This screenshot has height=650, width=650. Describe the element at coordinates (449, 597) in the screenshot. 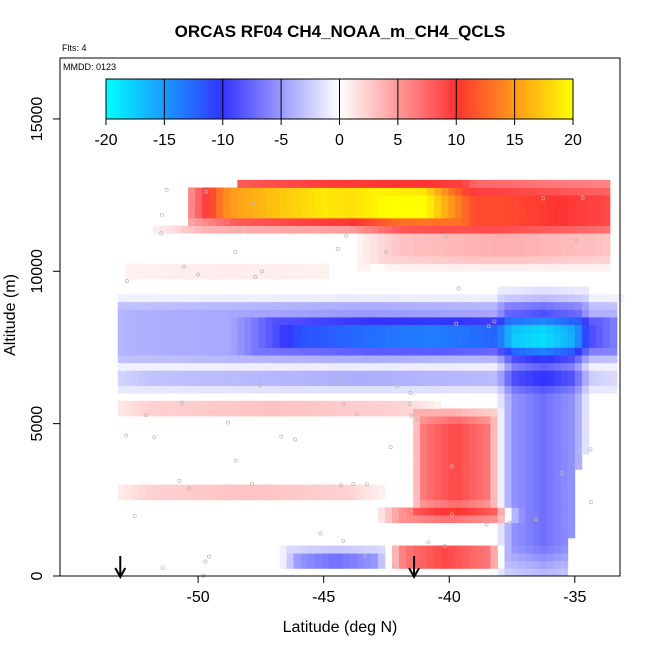

I see `x-tick-label: -40` at that location.